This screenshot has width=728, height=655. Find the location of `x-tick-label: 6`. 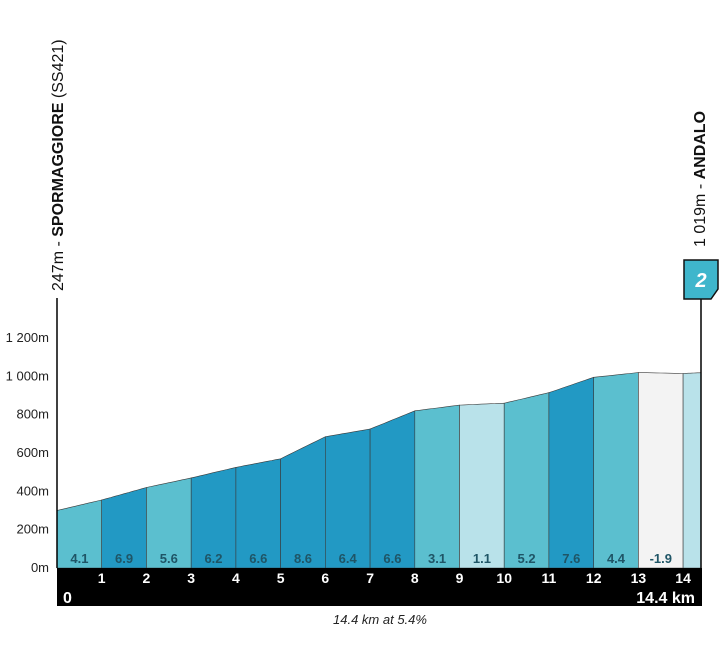

x-tick-label: 6 is located at coordinates (325, 578).